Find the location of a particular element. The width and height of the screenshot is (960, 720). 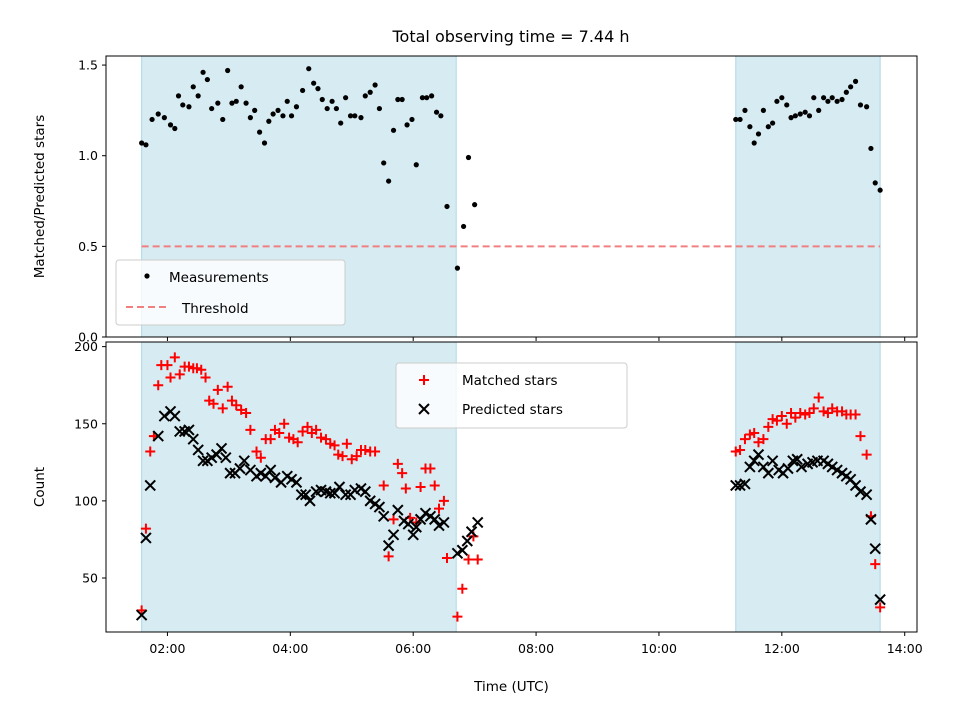

legend-box is located at coordinates (511, 395).